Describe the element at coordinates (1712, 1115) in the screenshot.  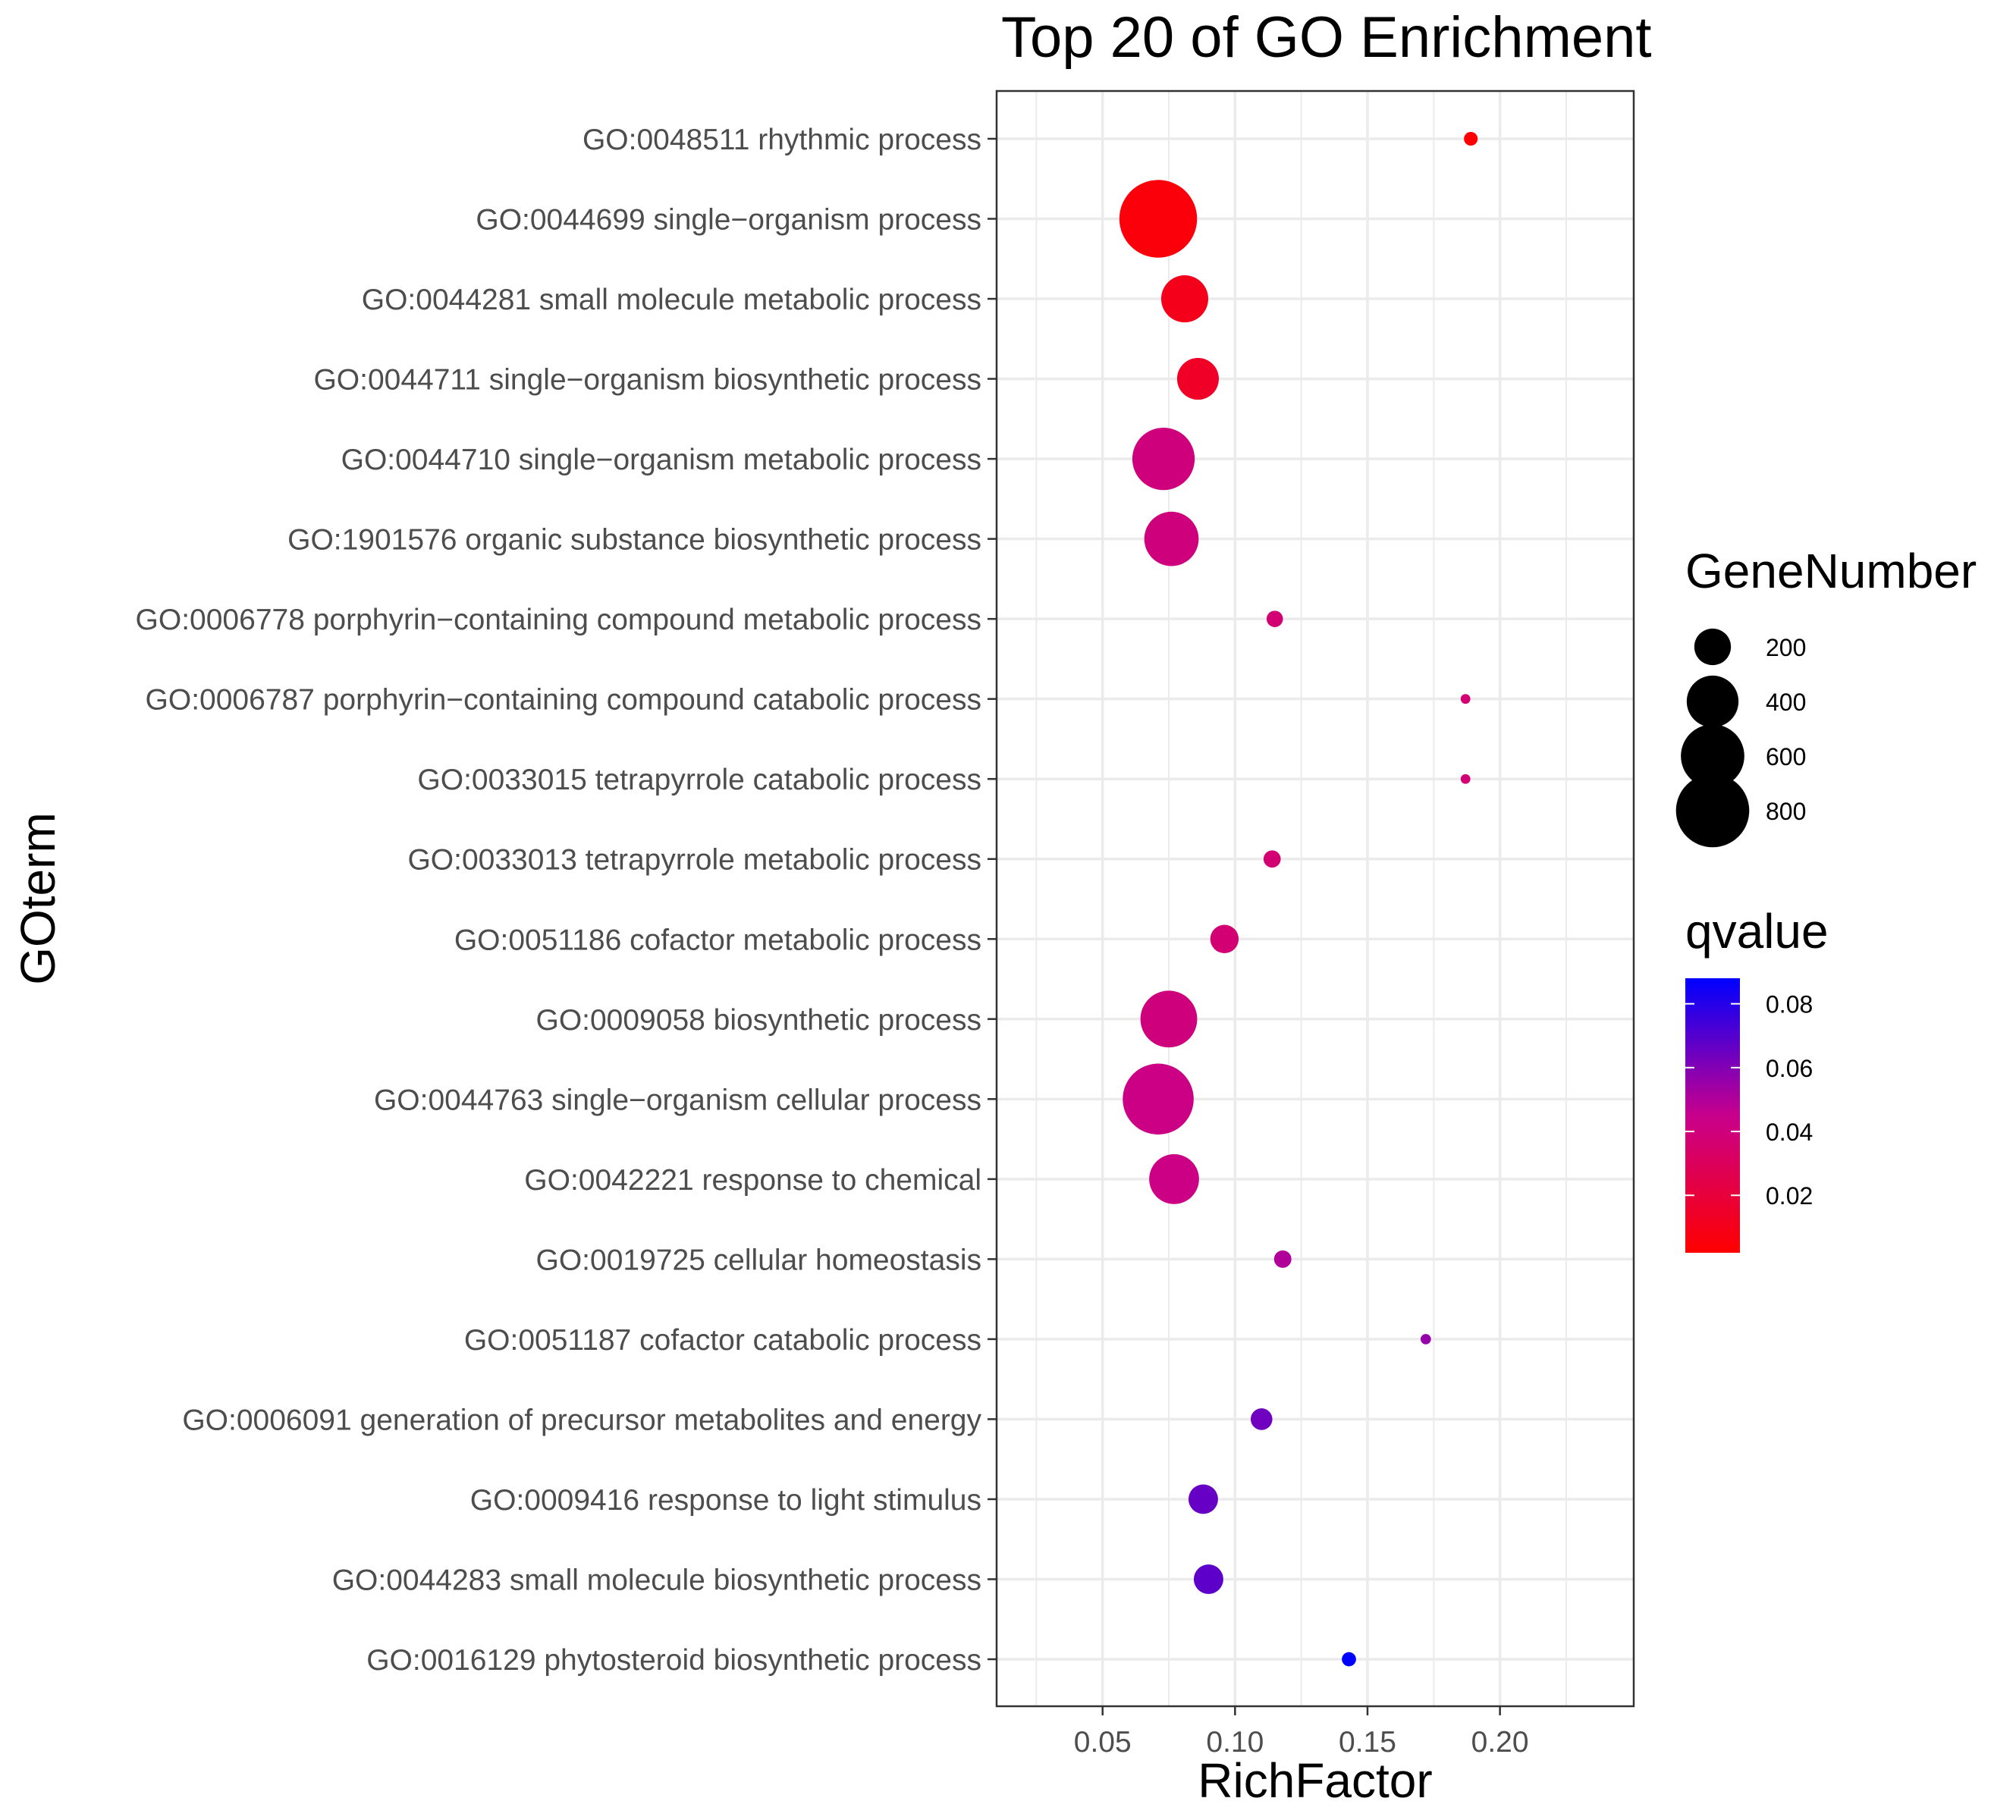
I see `qvalue-colorbar` at that location.